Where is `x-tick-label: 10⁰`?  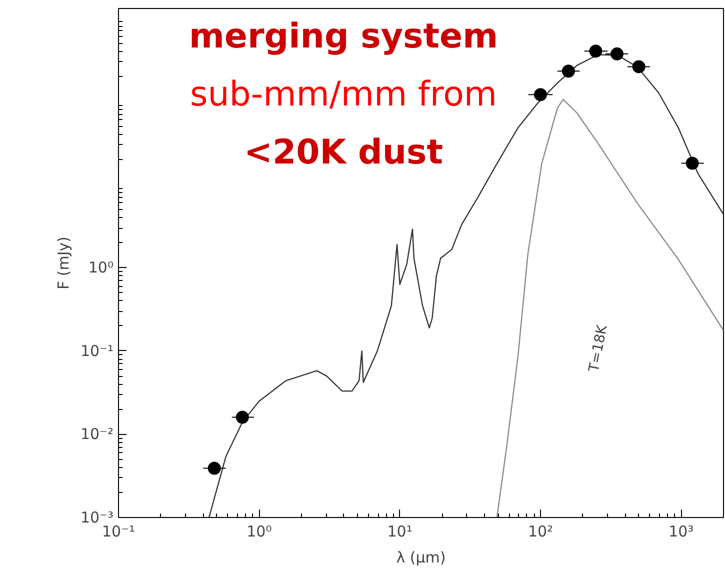 x-tick-label: 10⁰ is located at coordinates (259, 531).